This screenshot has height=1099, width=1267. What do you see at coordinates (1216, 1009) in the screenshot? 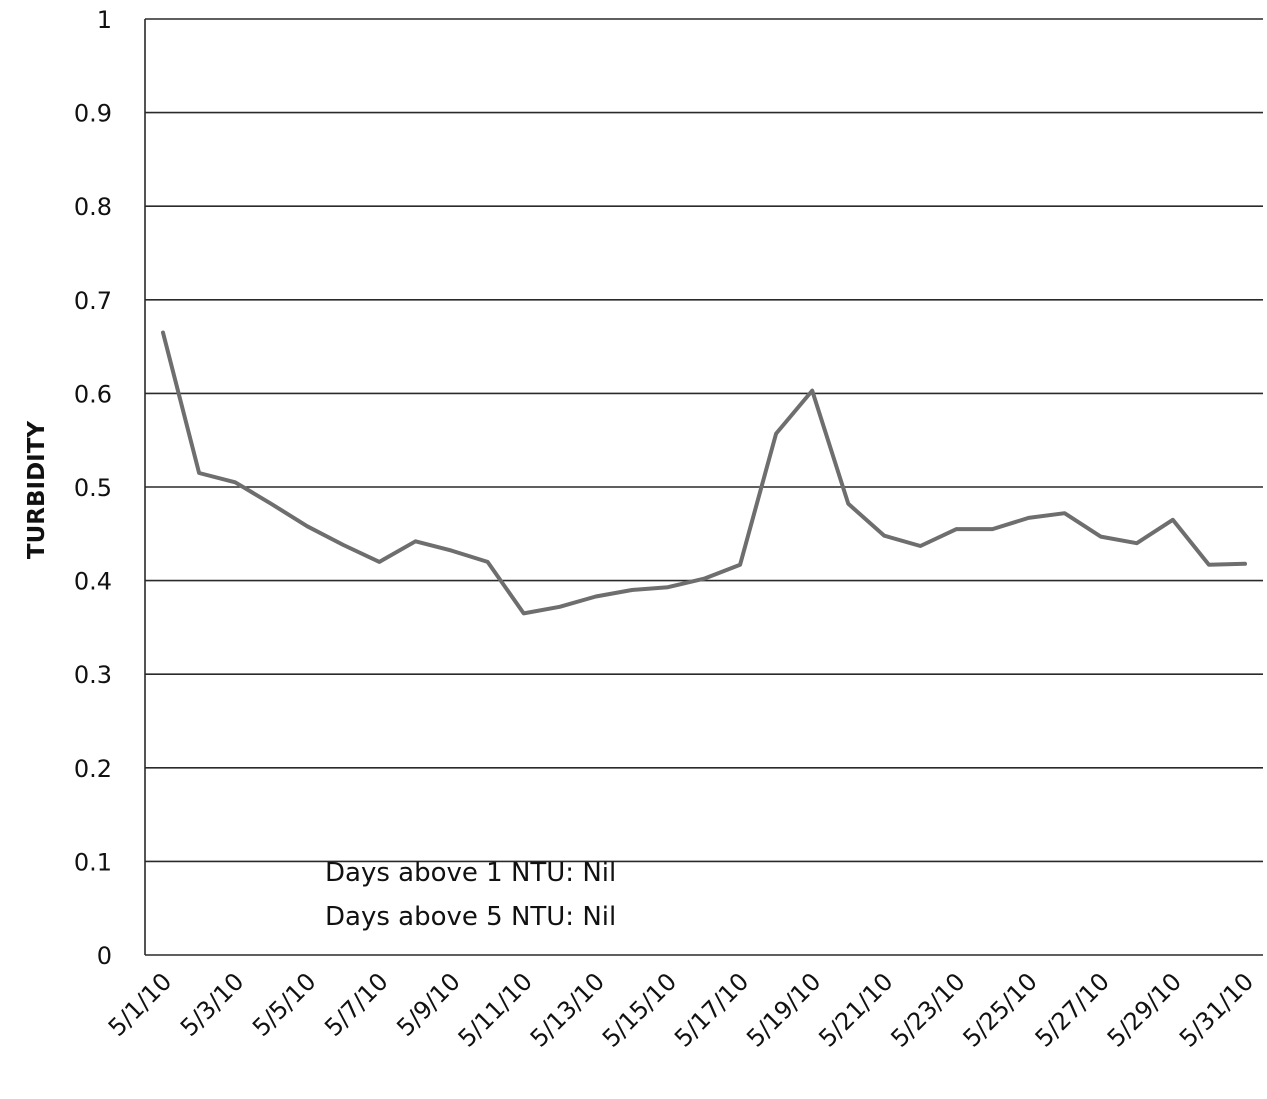
I see `x-tick-label: 5/31/10` at bounding box center [1216, 1009].